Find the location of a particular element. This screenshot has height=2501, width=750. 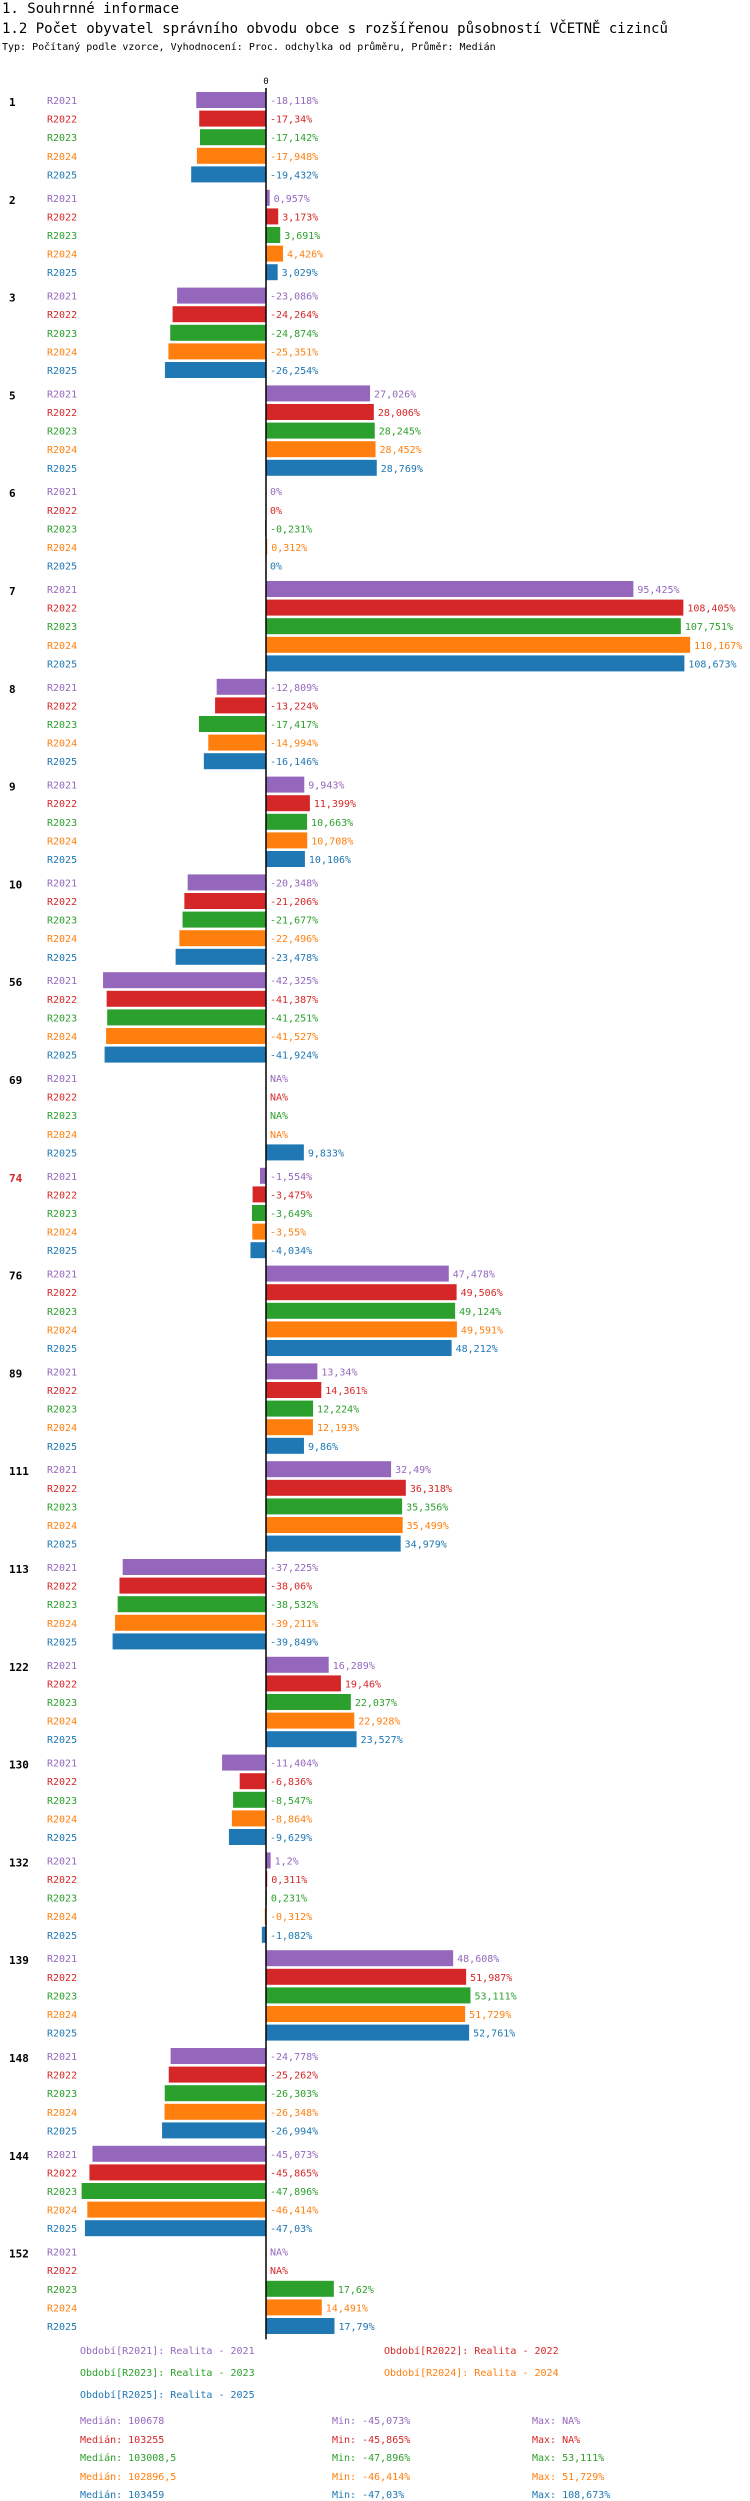

bar-56-r2025 is located at coordinates (185, 1054).